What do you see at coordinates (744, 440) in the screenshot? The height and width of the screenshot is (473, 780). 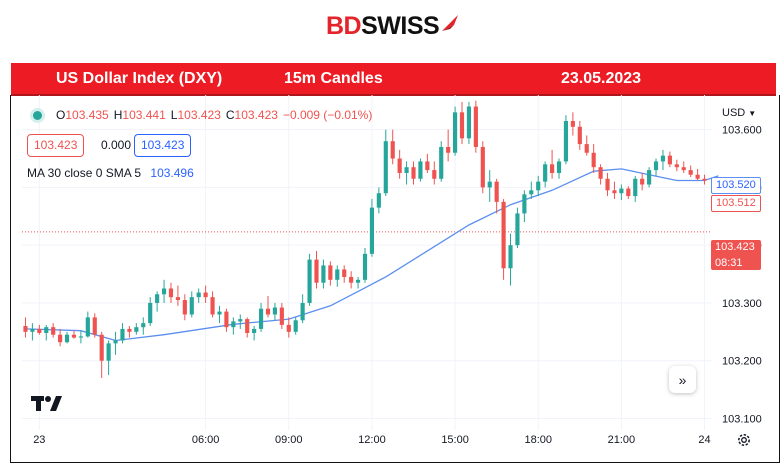 I see `gear-icon` at bounding box center [744, 440].